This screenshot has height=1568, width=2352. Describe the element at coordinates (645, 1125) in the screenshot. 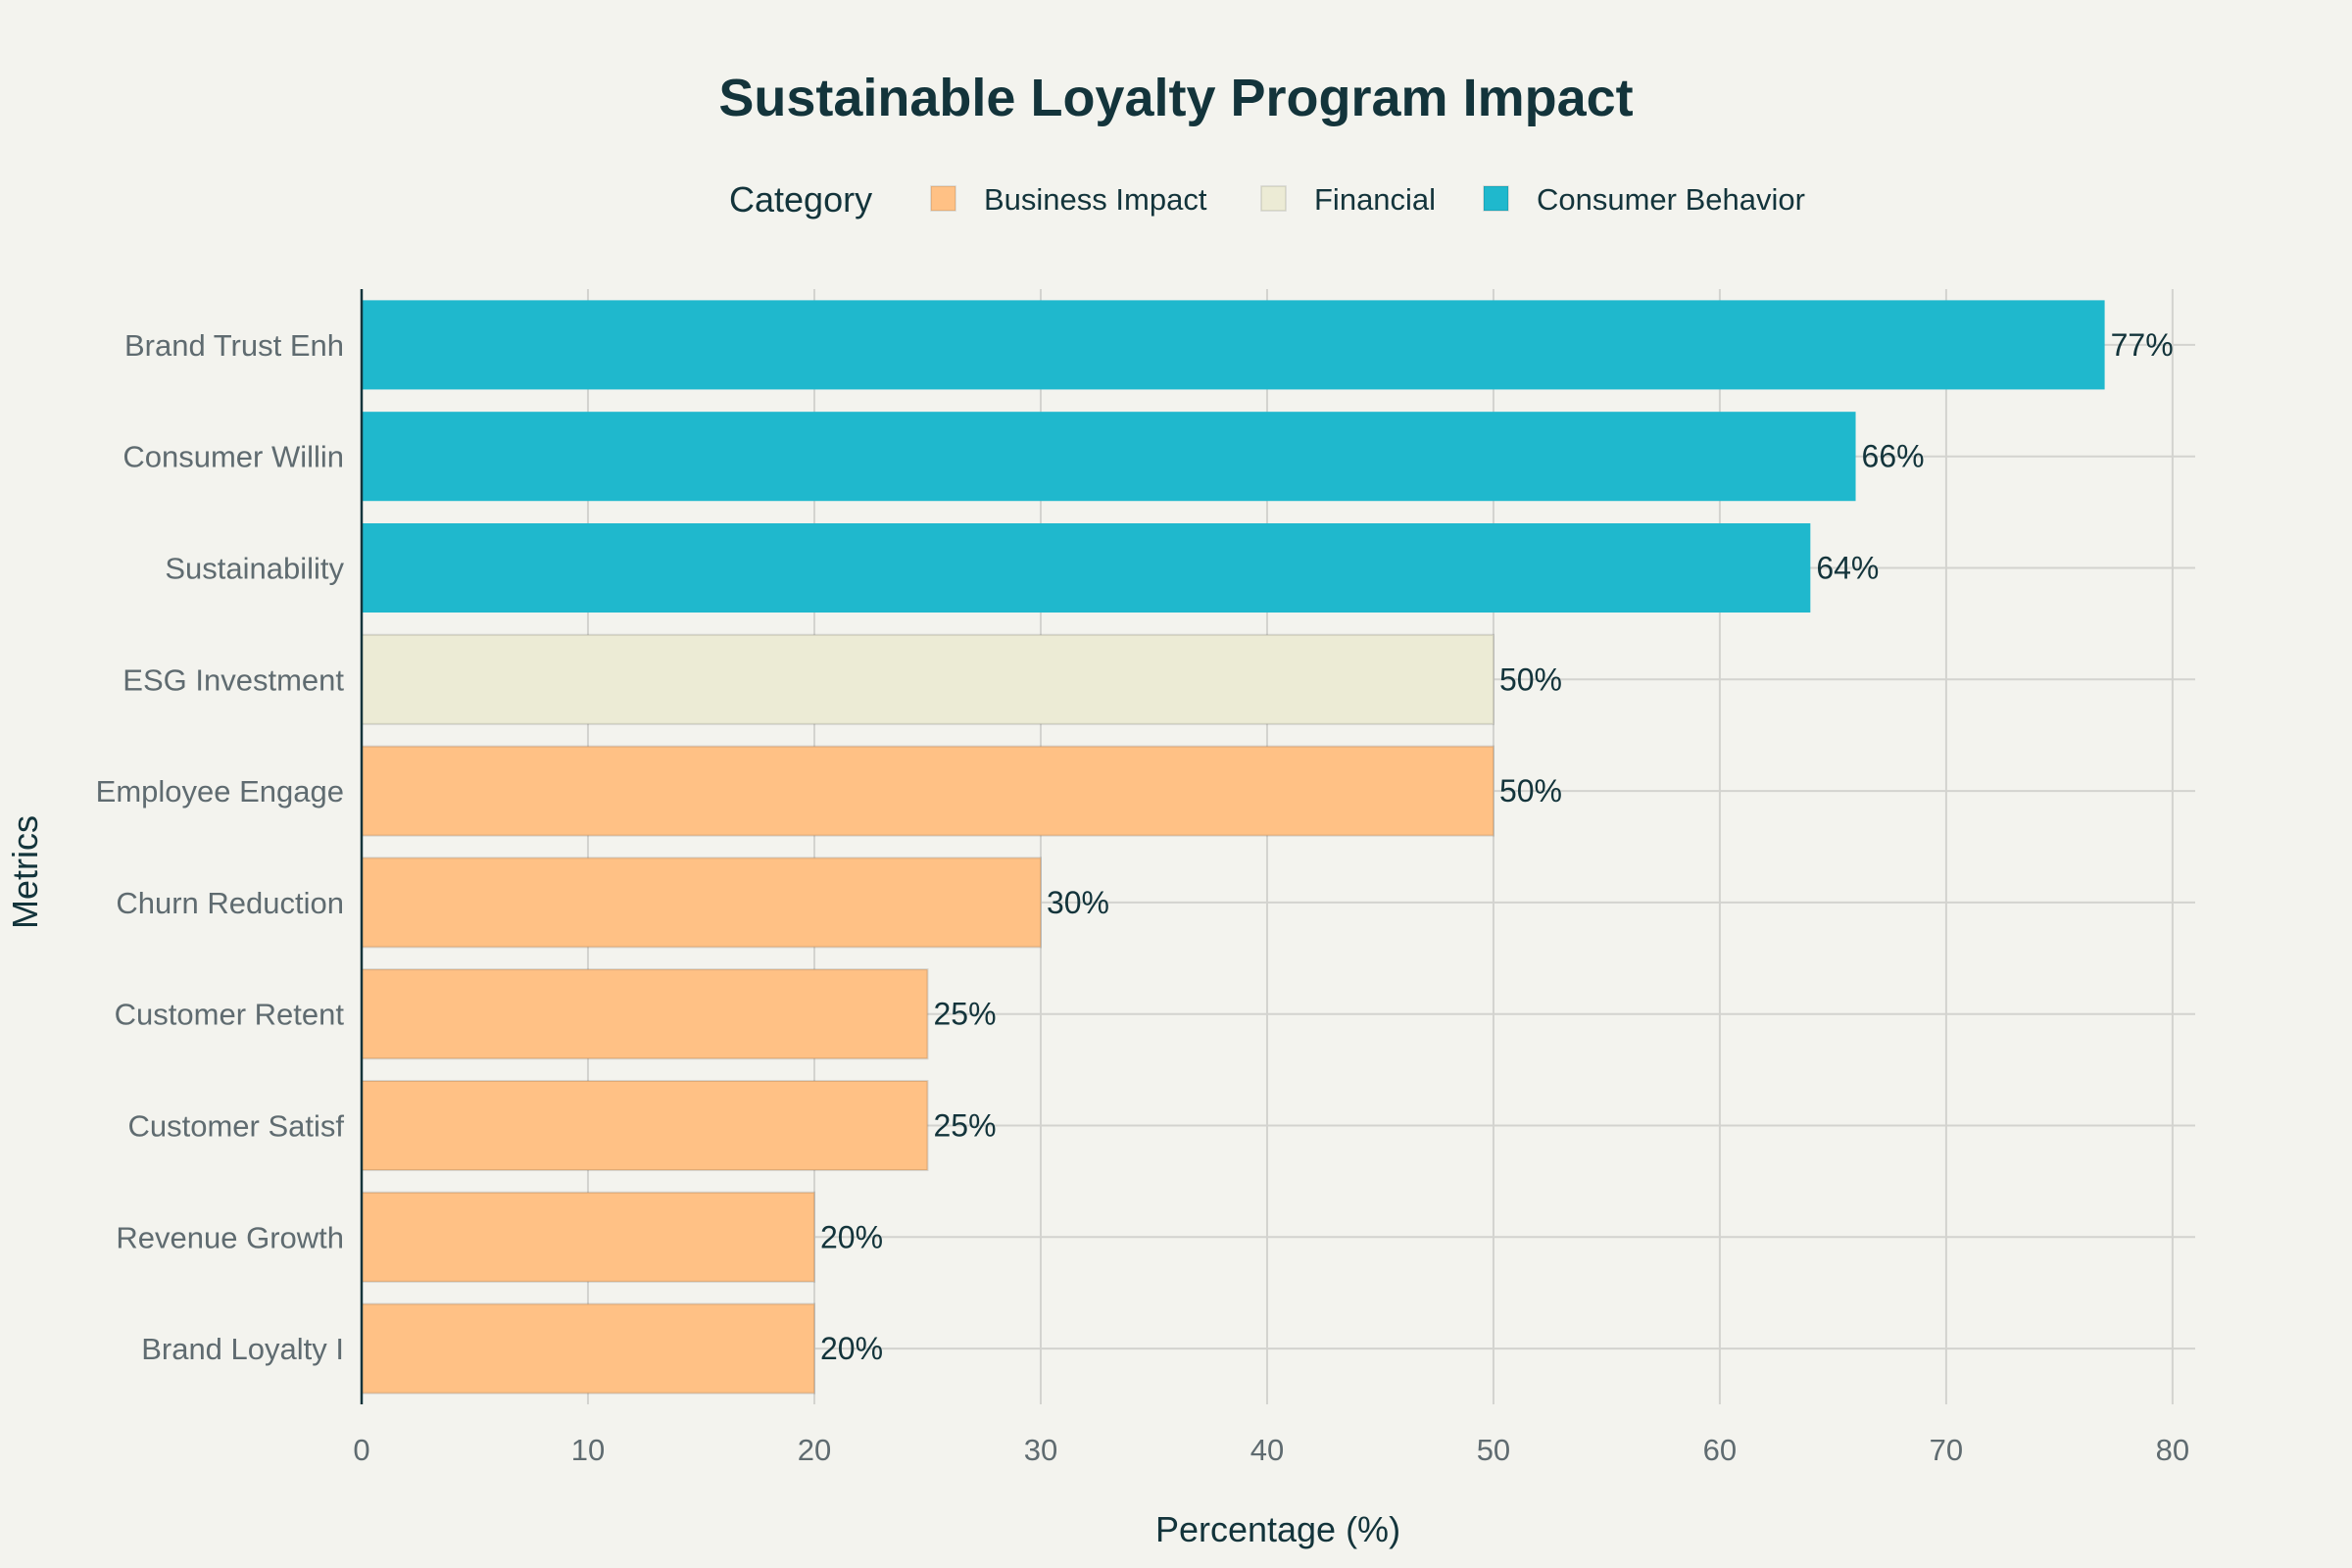

I see `bar-customer-satisf` at that location.